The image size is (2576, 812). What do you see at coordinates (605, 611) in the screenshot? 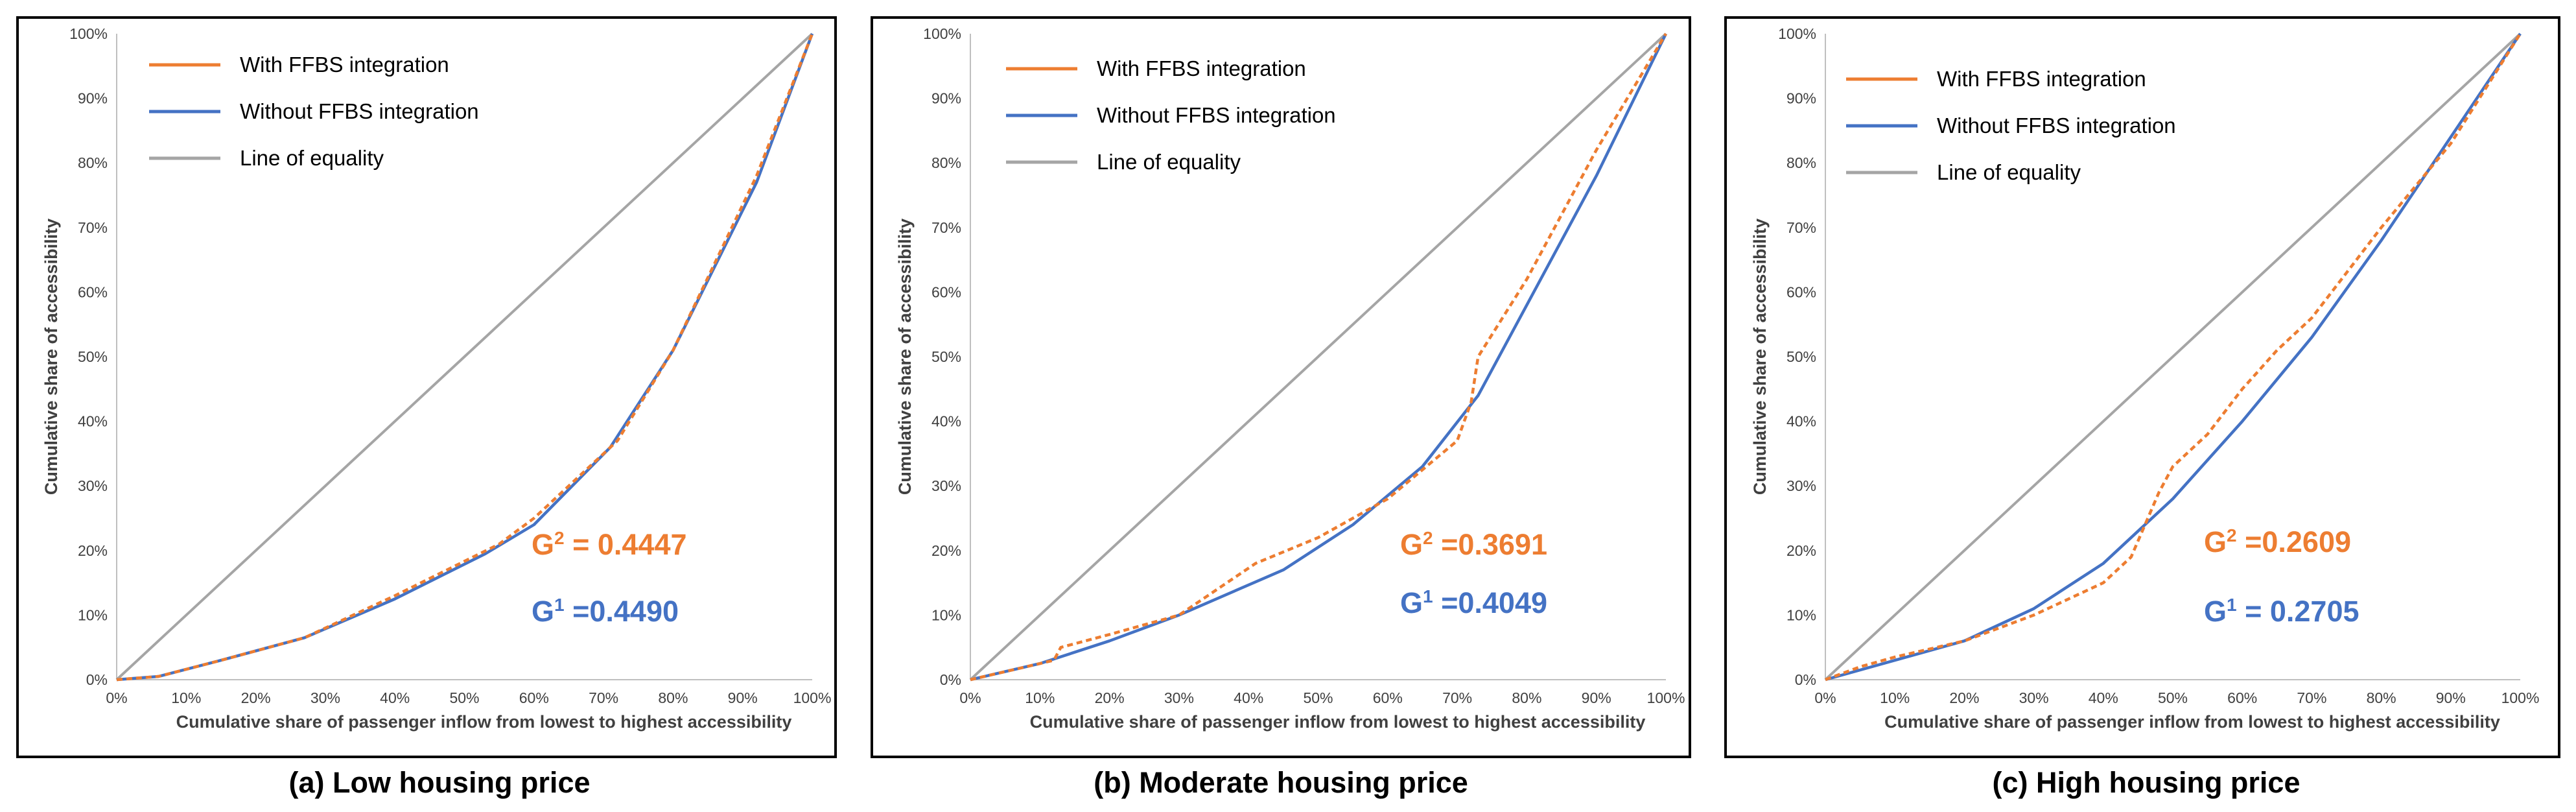
I see `gini-without-ffbs: G1 =0.4490` at bounding box center [605, 611].